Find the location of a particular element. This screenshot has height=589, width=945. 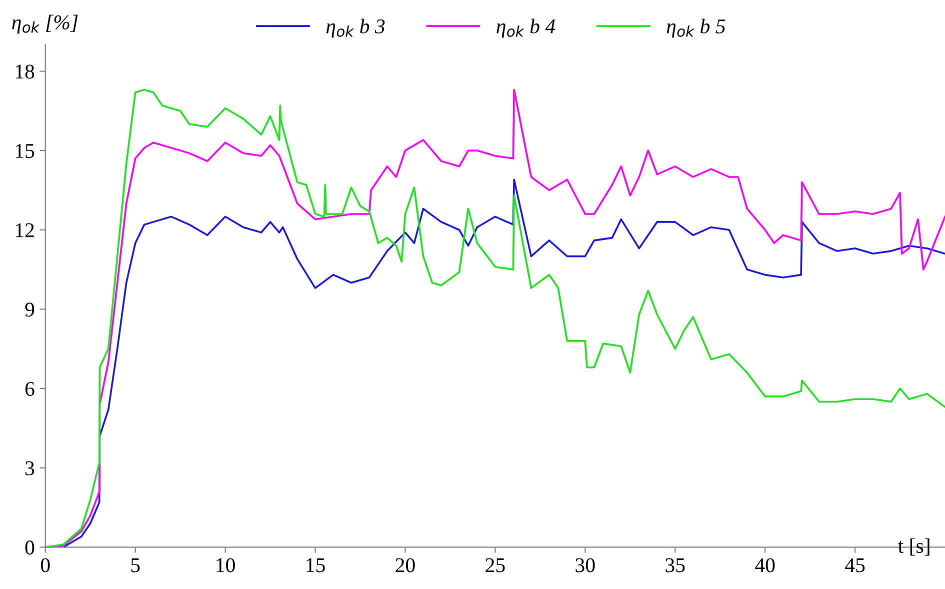

y-tick-label: 9 is located at coordinates (29, 309).